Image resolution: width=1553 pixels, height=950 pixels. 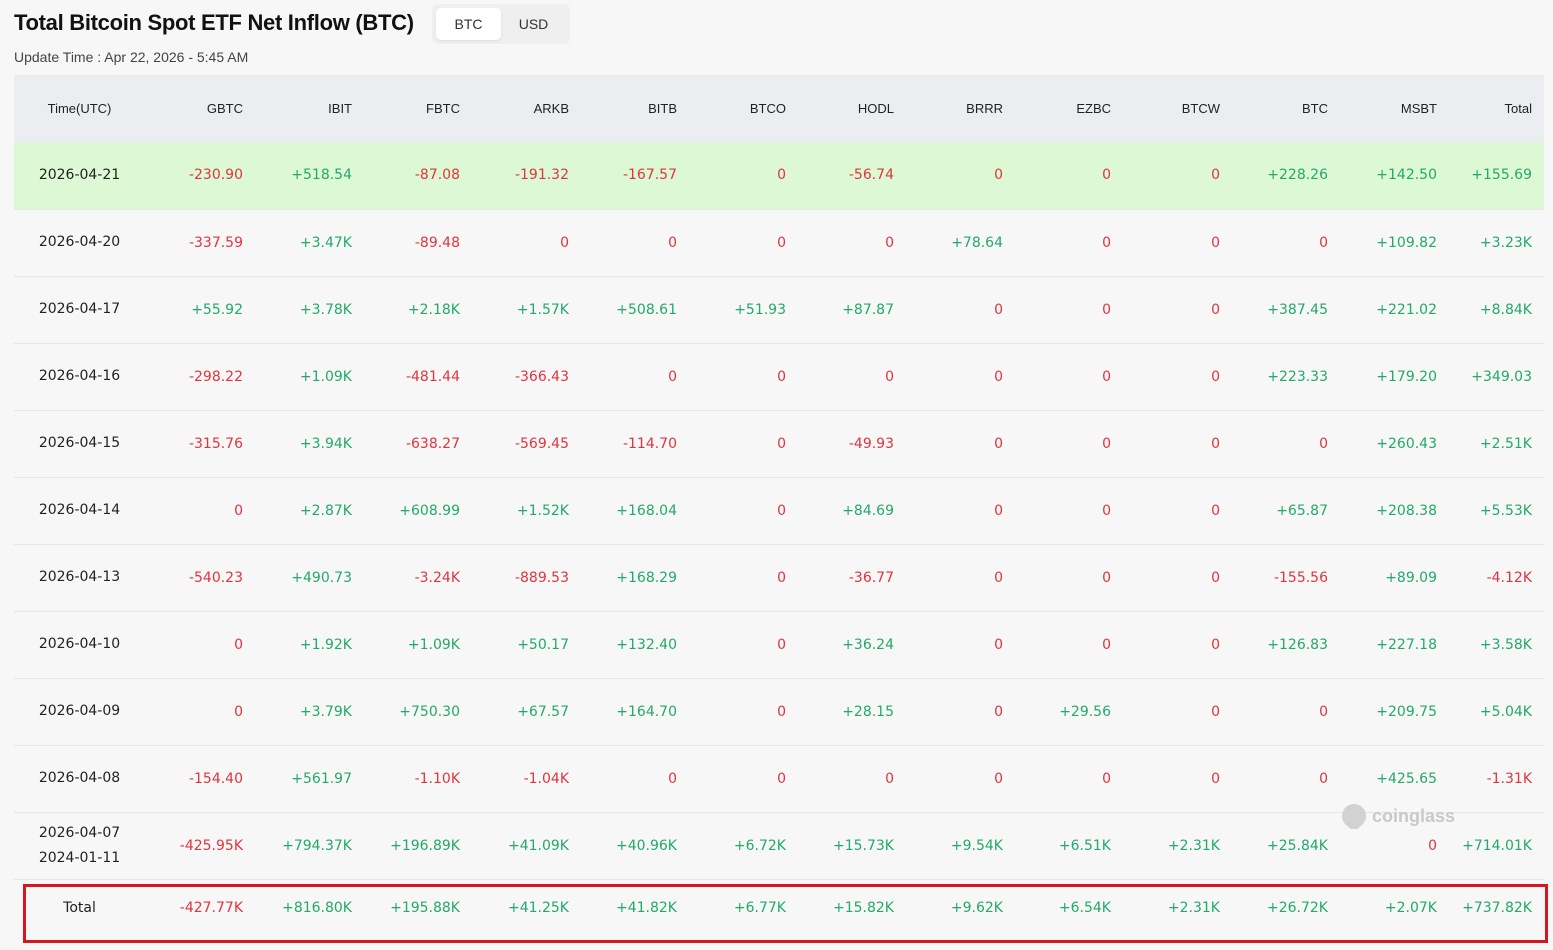 I want to click on cell-ibit: +1.09K, so click(x=309, y=377).